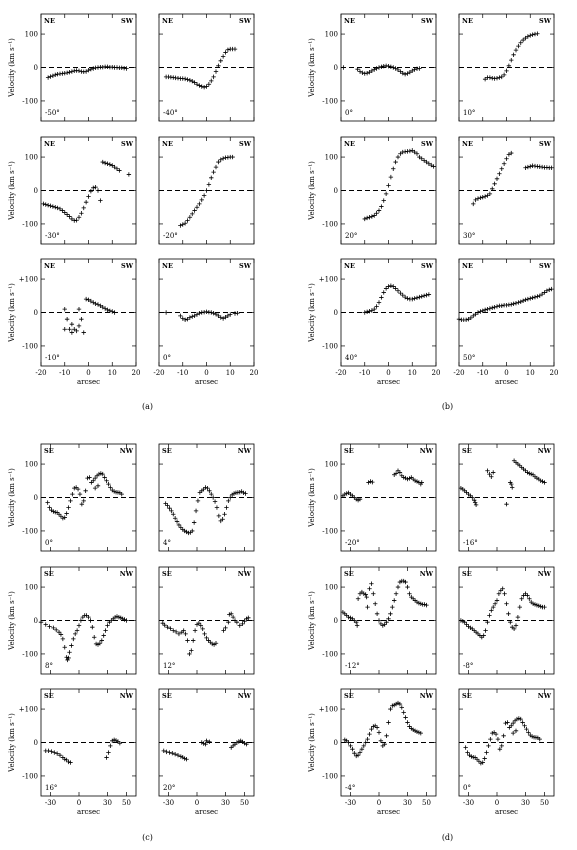  What do you see at coordinates (330, 346) in the screenshot?
I see `y-tick-label: -100` at bounding box center [330, 346].